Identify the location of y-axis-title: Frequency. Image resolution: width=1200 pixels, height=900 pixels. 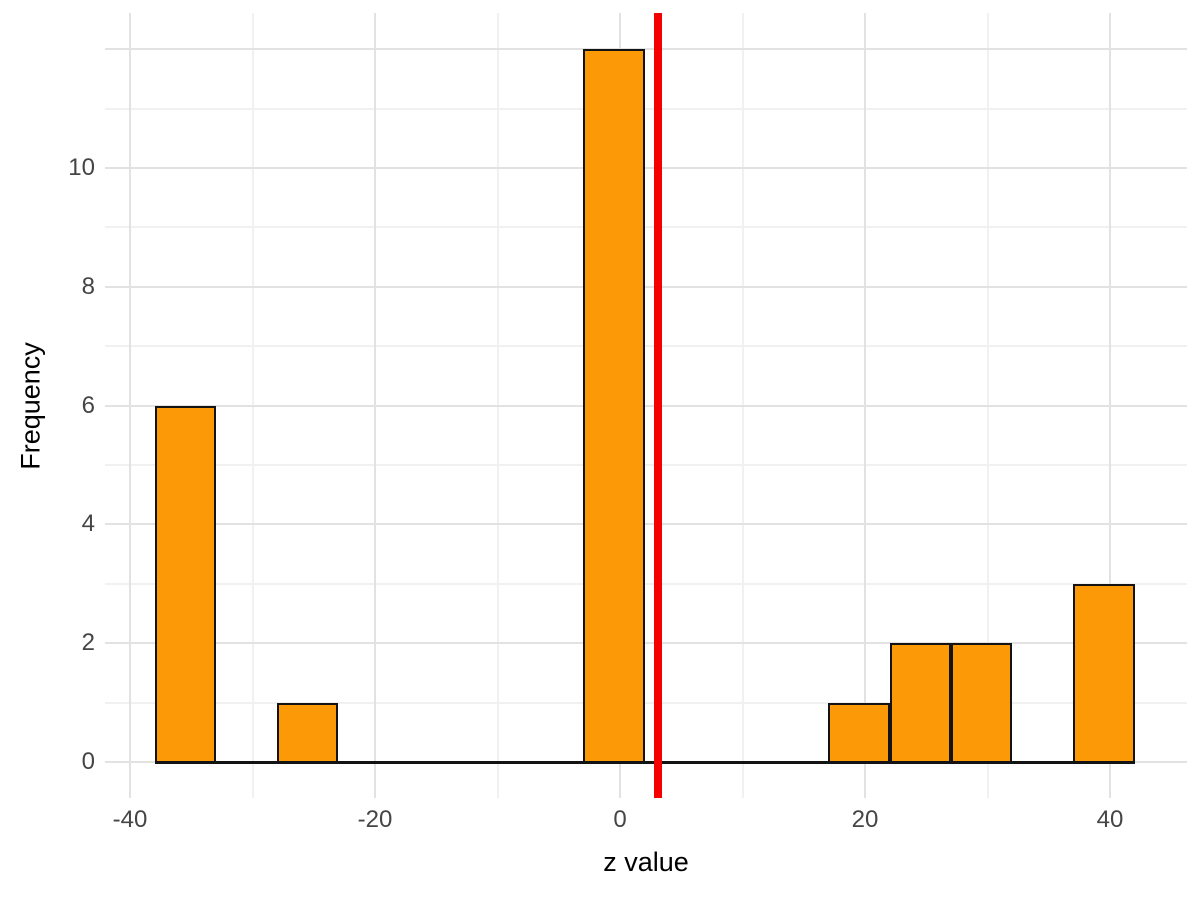
(30, 406).